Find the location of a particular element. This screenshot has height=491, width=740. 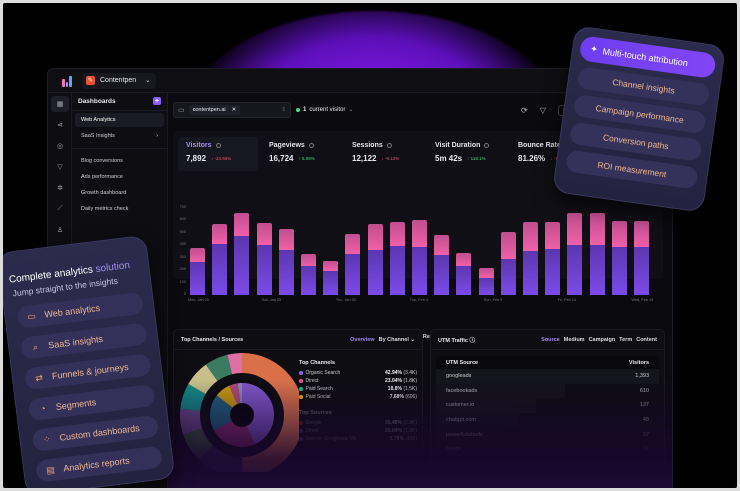

utm-visitors: 48 is located at coordinates (645, 420).